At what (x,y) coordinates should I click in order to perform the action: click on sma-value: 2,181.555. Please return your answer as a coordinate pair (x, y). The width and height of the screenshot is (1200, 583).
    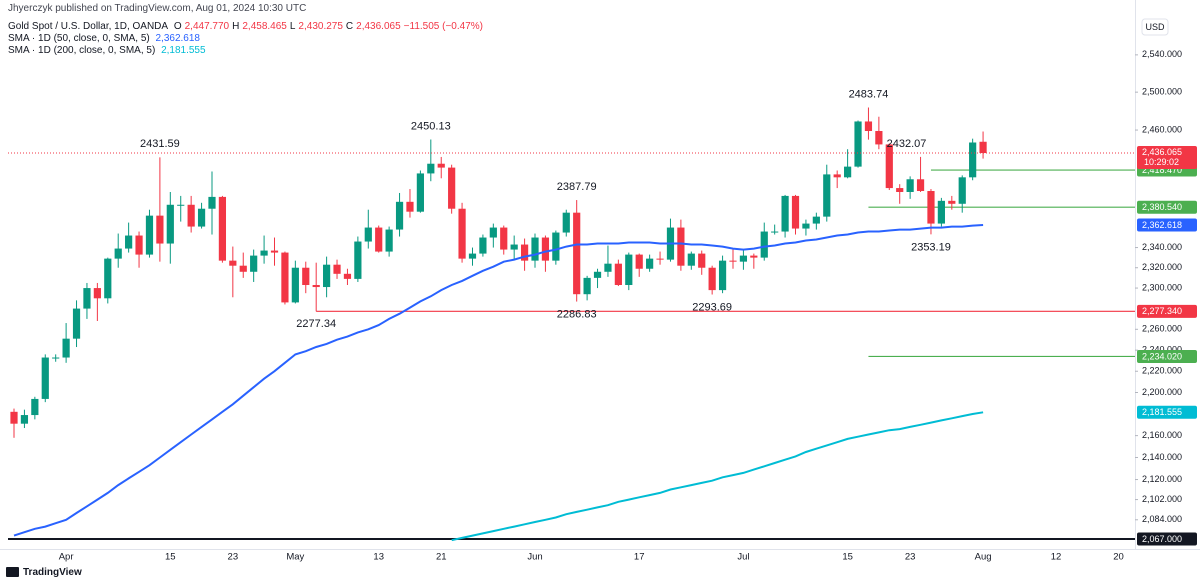
    Looking at the image, I should click on (183, 50).